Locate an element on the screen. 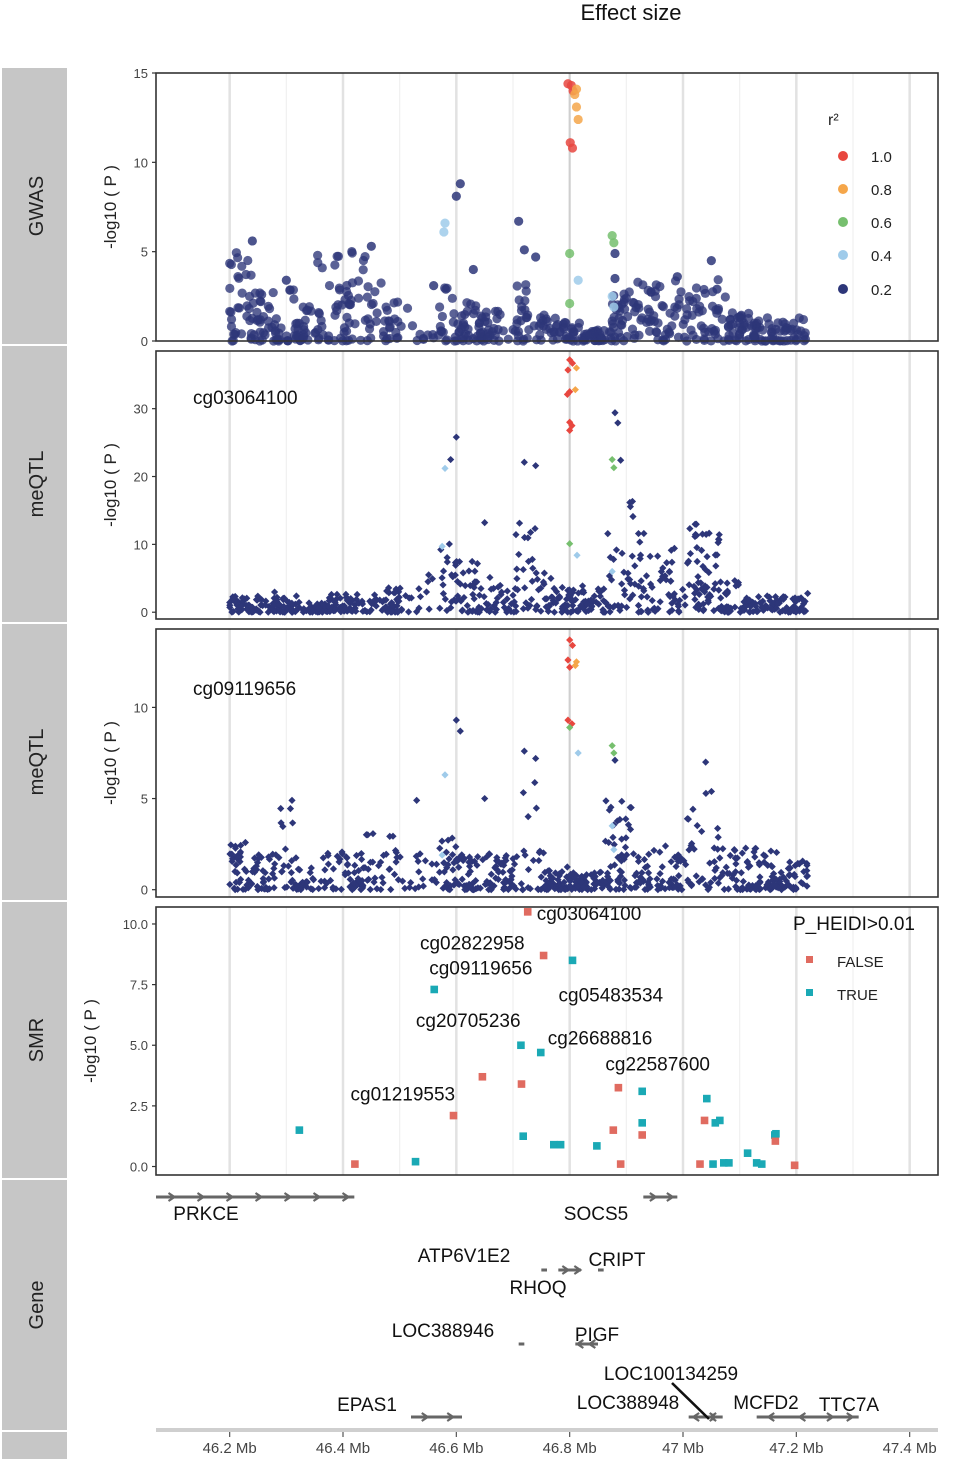 The height and width of the screenshot is (1459, 964). smr-legend-key-false is located at coordinates (809, 959).